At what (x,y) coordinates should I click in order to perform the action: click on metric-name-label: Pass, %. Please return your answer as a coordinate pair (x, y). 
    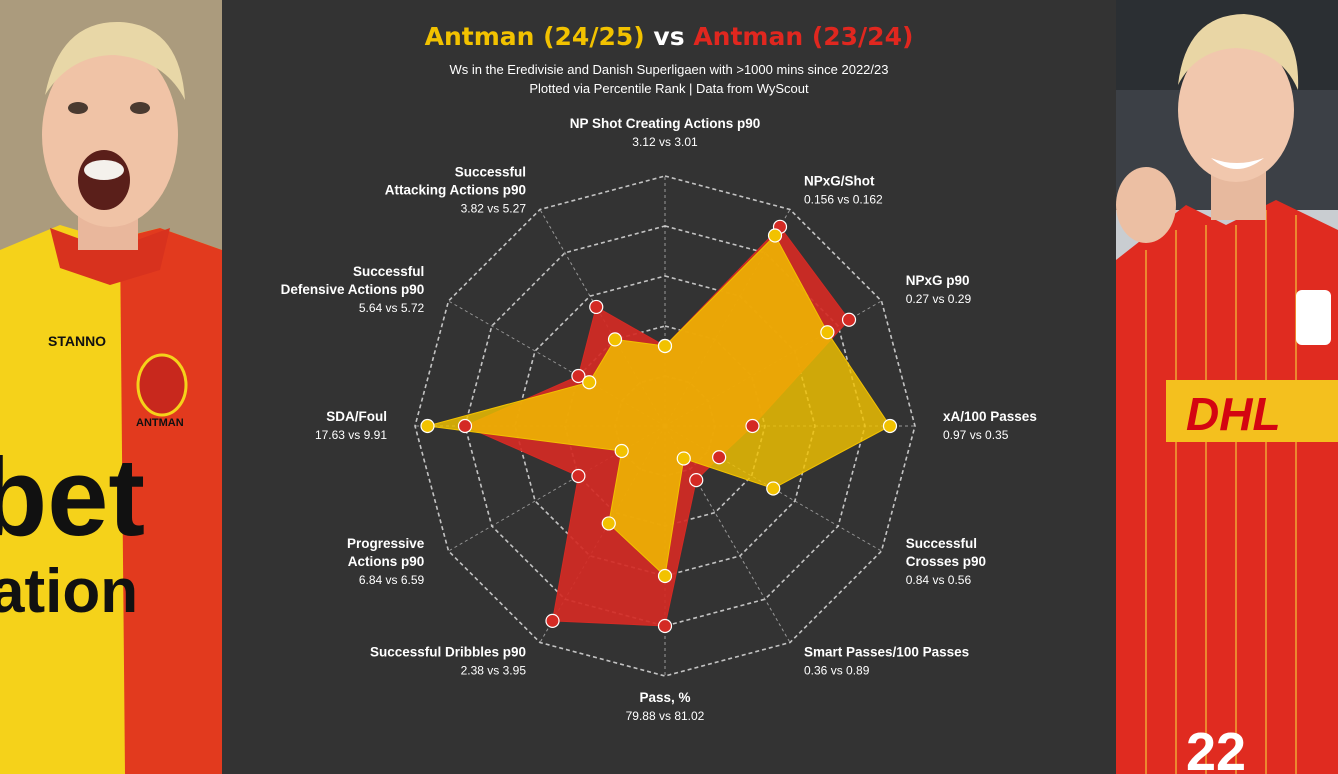
    Looking at the image, I should click on (664, 697).